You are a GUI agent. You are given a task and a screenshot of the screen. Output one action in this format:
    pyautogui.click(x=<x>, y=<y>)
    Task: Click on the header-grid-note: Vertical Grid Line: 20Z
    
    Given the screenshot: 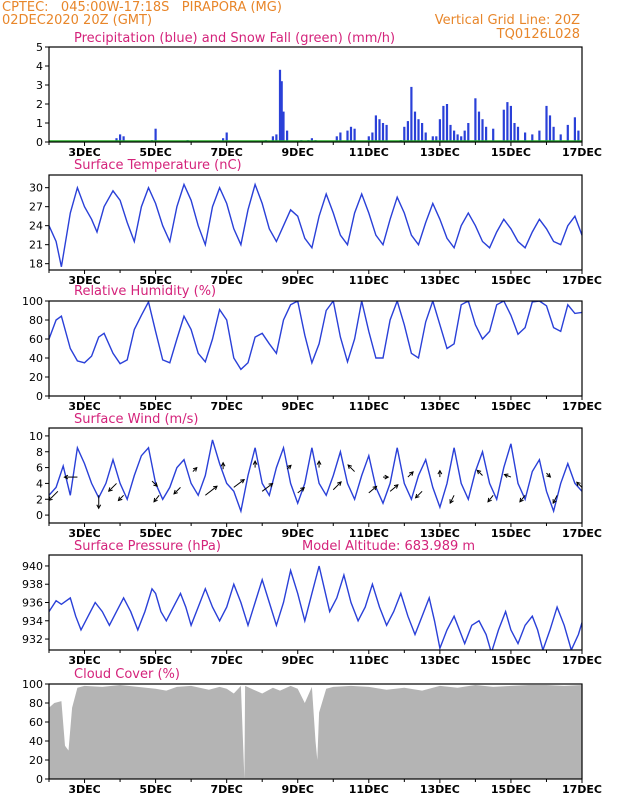 What is the action you would take?
    pyautogui.click(x=507, y=20)
    